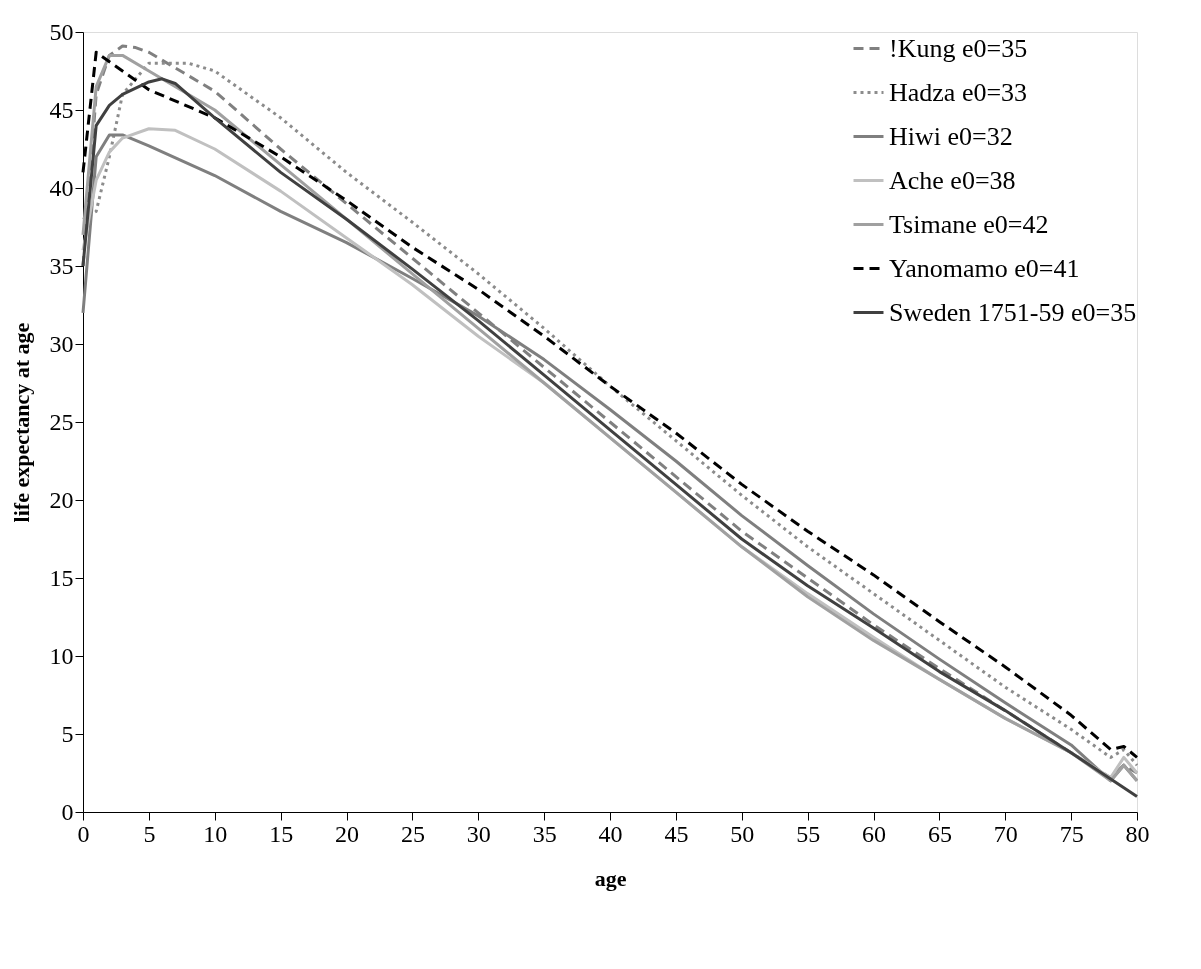 This screenshot has width=1201, height=969. I want to click on x-tick-label: 55, so click(808, 833).